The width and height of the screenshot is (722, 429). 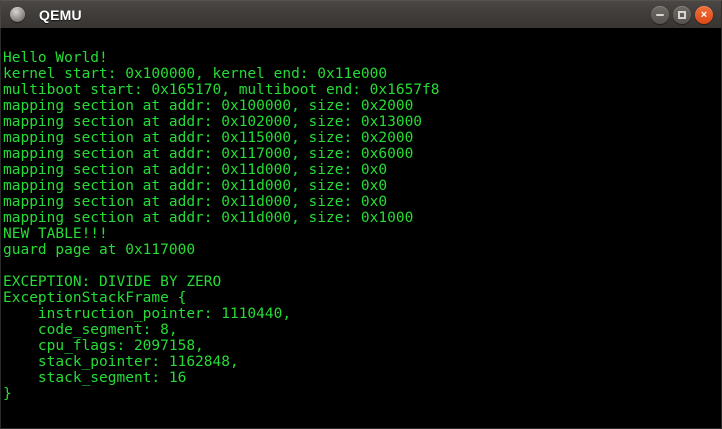 I want to click on close-button: ×, so click(x=704, y=15).